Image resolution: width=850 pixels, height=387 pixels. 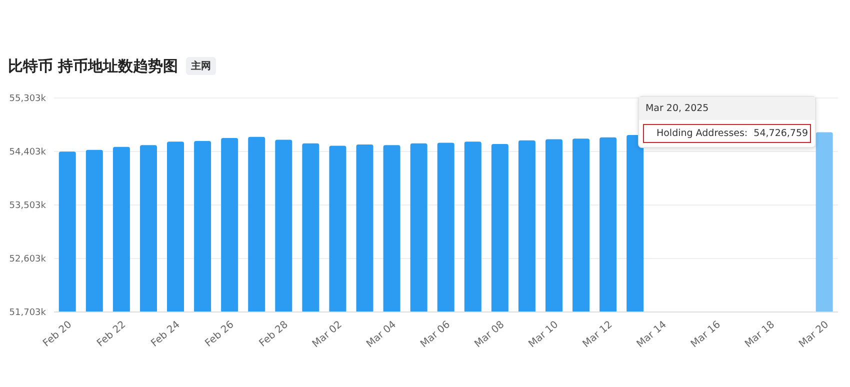 What do you see at coordinates (28, 206) in the screenshot?
I see `y-tick-label: 53,503k` at bounding box center [28, 206].